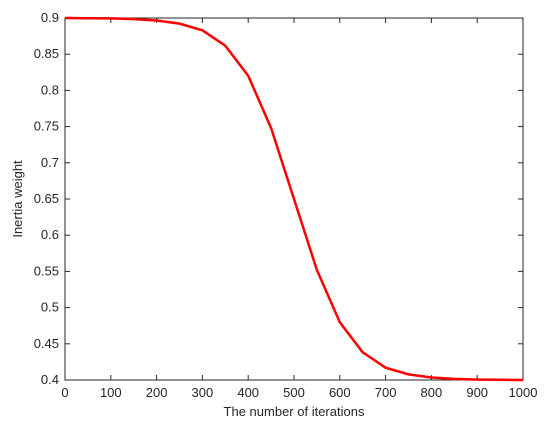 Image resolution: width=550 pixels, height=441 pixels. What do you see at coordinates (248, 392) in the screenshot?
I see `x-tick-label: 400` at bounding box center [248, 392].